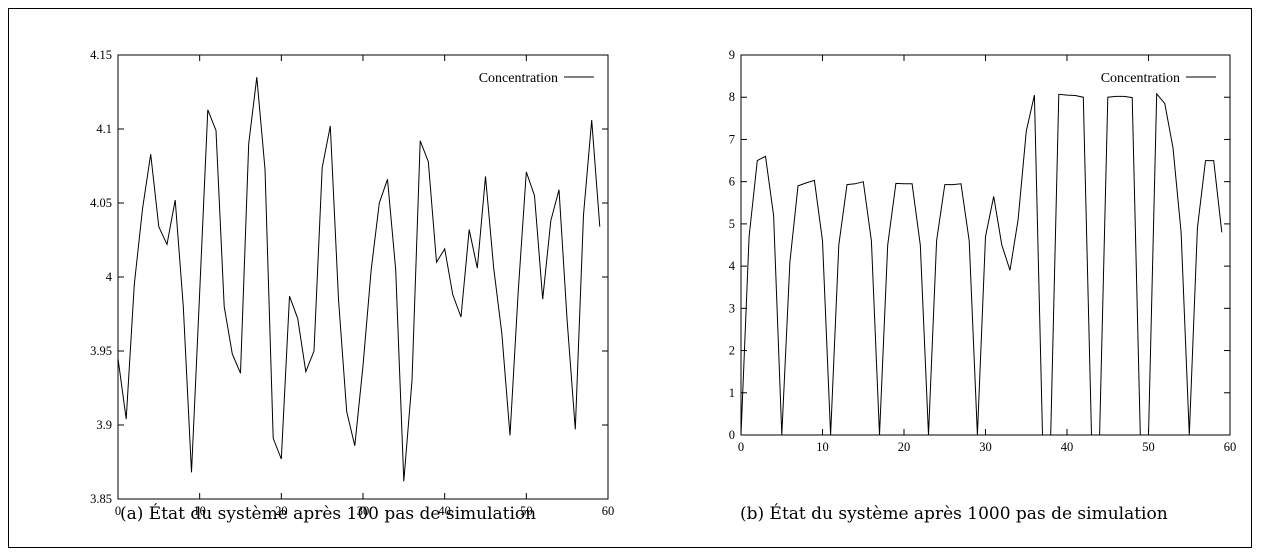 This screenshot has width=1263, height=556. I want to click on chart-b-y-tick-label: 8, so click(732, 97).